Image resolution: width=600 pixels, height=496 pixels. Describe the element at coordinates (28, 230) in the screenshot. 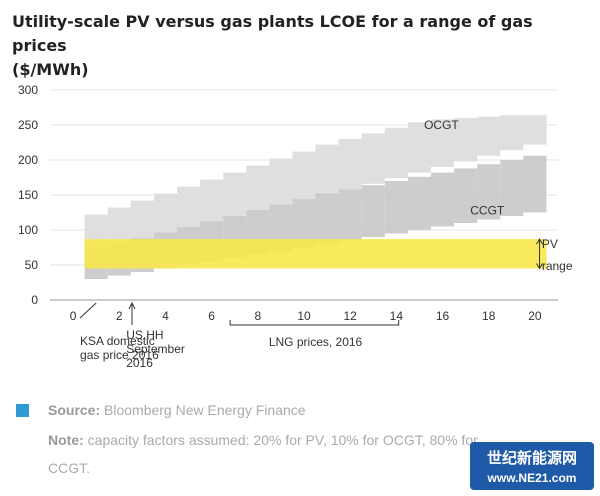

I see `y-tick-label: 100` at that location.